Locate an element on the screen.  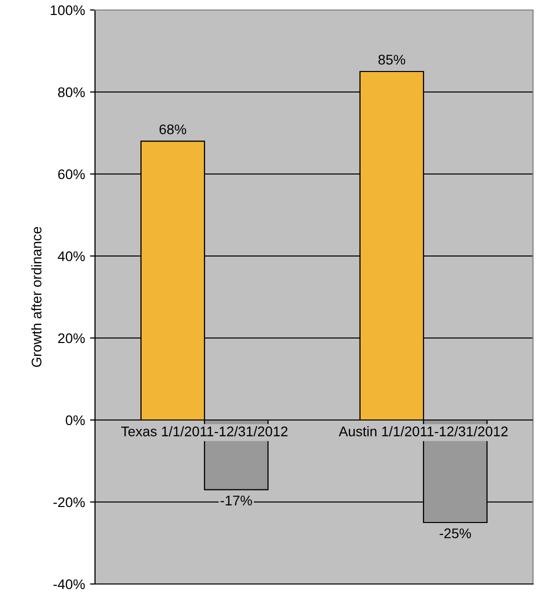
y-tick-label: 100% is located at coordinates (67, 10).